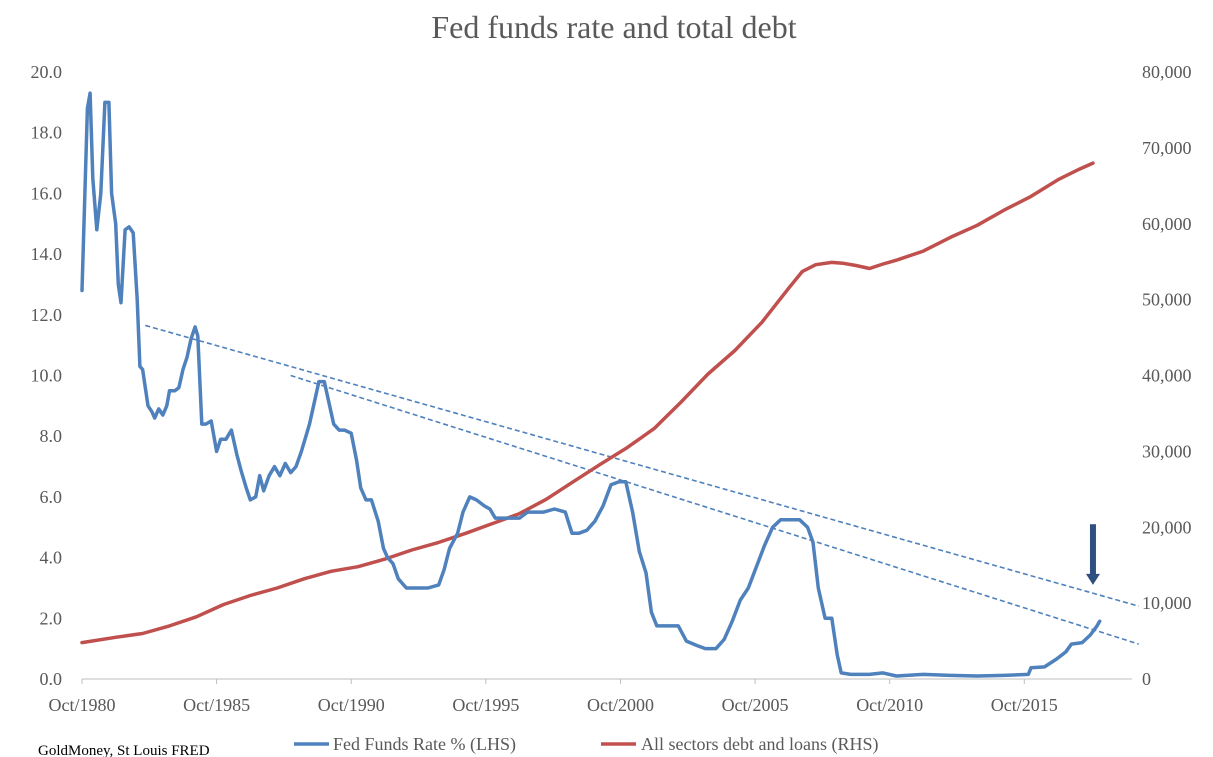  Describe the element at coordinates (613, 27) in the screenshot. I see `chart-title: Fed funds rate and total debt` at that location.